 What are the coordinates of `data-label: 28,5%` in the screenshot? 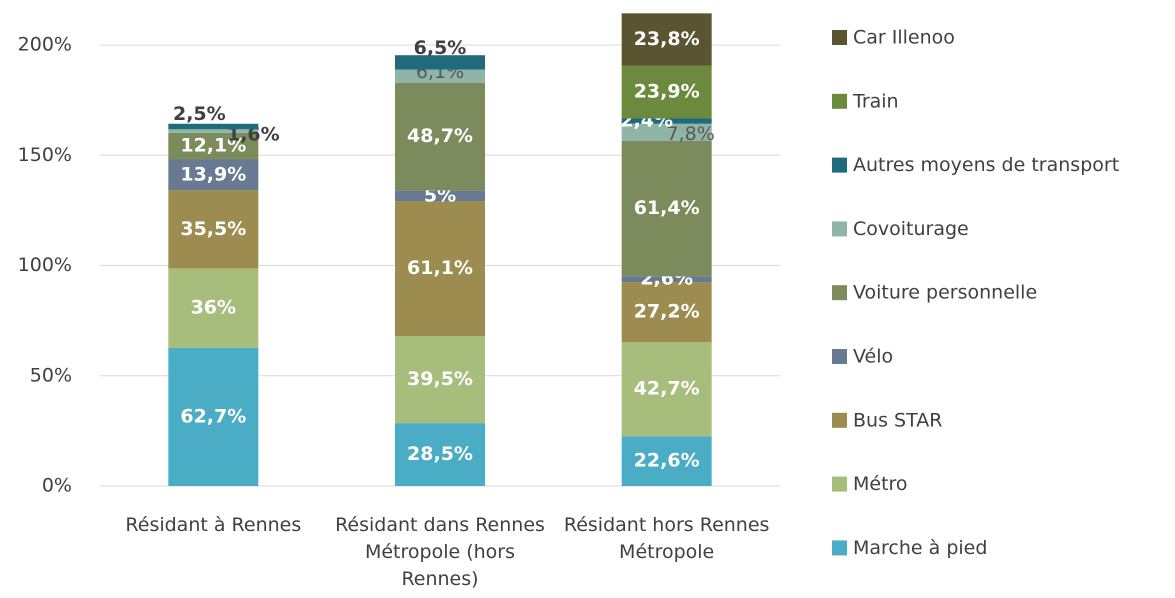 It's located at (440, 454).